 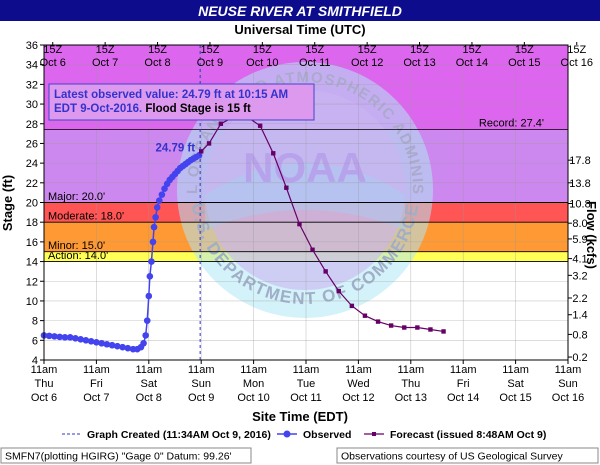 What do you see at coordinates (579, 316) in the screenshot?
I see `y2-tick-label: 1.4` at bounding box center [579, 316].